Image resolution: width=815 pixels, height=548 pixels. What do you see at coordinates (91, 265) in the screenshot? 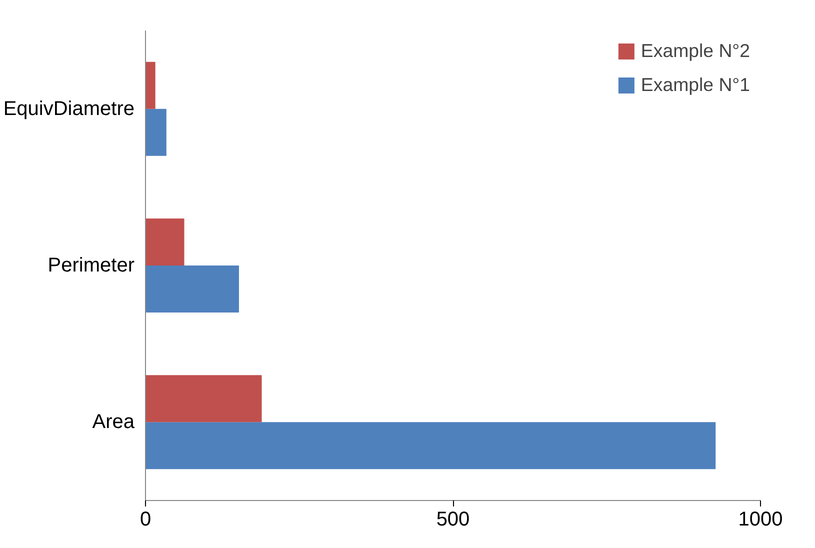
I see `y-tick-label: Perimeter` at bounding box center [91, 265].